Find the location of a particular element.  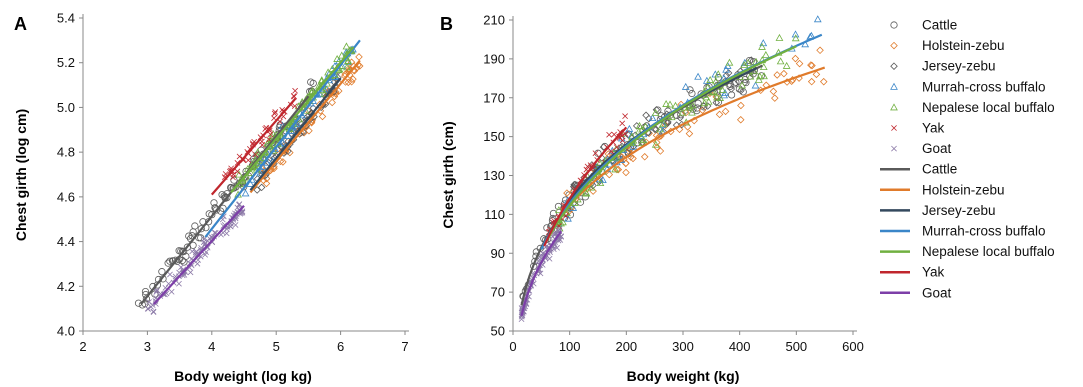

legend-label: Holstein-zebu is located at coordinates (963, 45).